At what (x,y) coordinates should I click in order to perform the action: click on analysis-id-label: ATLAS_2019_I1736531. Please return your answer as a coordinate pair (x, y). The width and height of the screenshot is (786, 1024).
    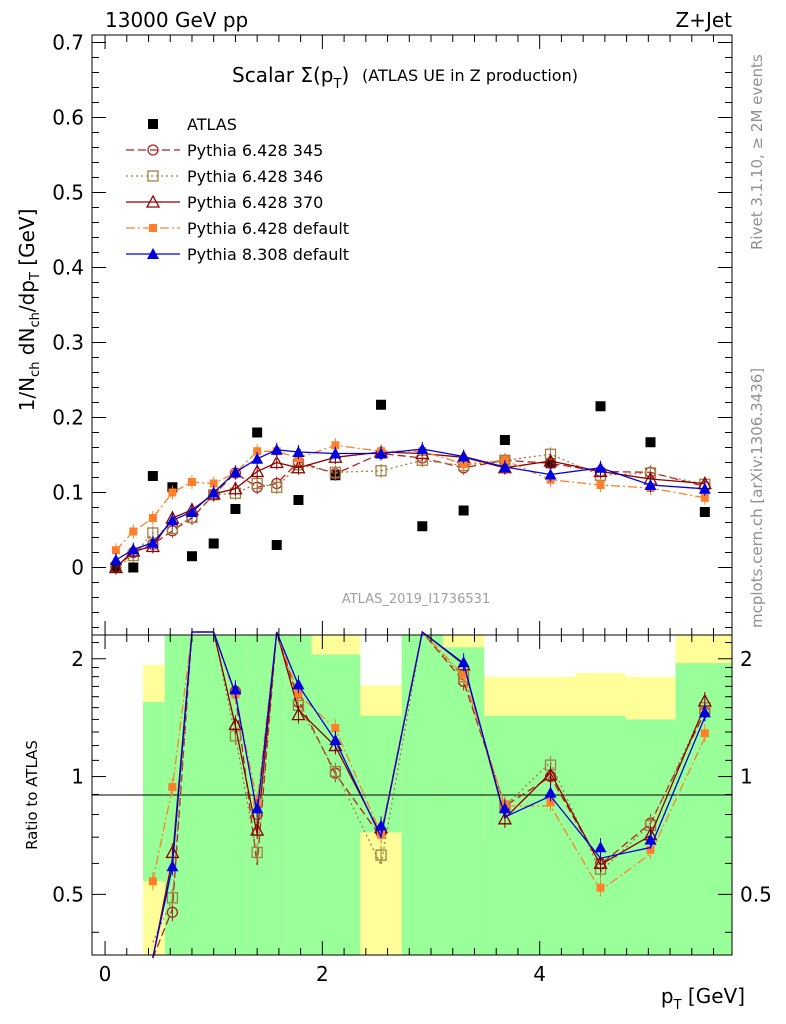
    Looking at the image, I should click on (416, 599).